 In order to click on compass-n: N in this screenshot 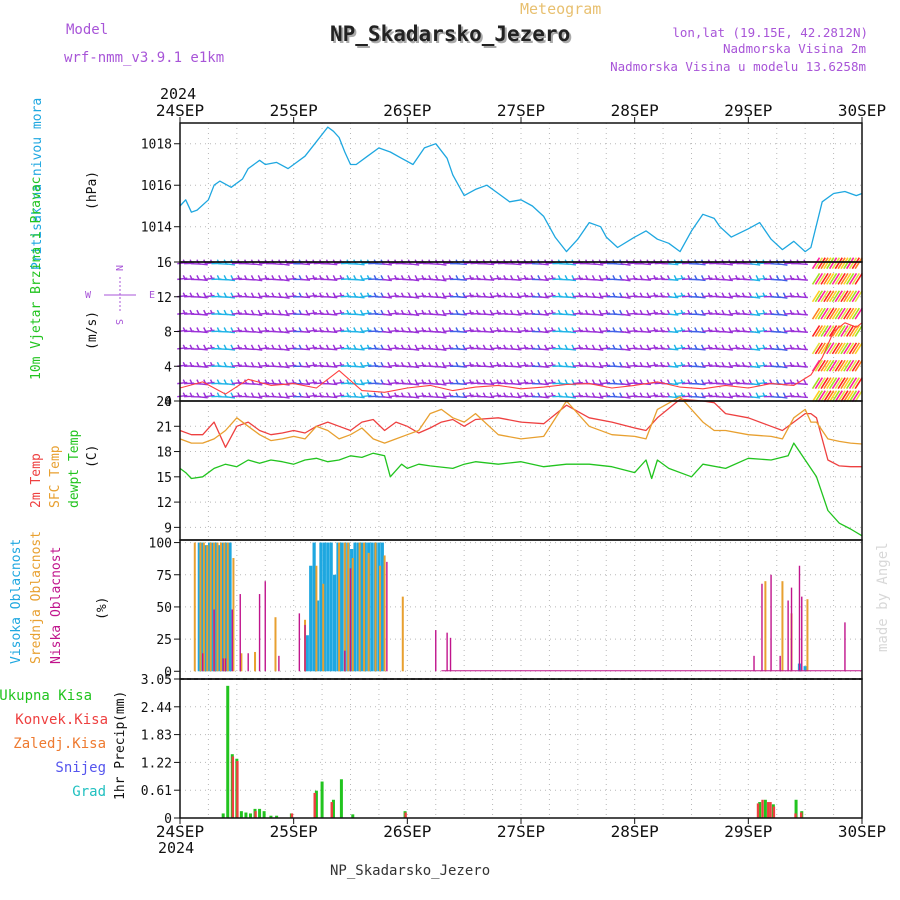, I will do `click(118, 268)`.